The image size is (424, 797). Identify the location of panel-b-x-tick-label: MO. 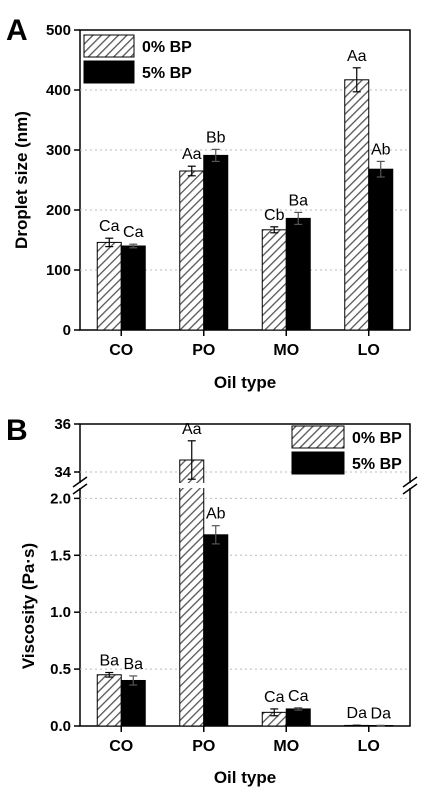
(286, 746).